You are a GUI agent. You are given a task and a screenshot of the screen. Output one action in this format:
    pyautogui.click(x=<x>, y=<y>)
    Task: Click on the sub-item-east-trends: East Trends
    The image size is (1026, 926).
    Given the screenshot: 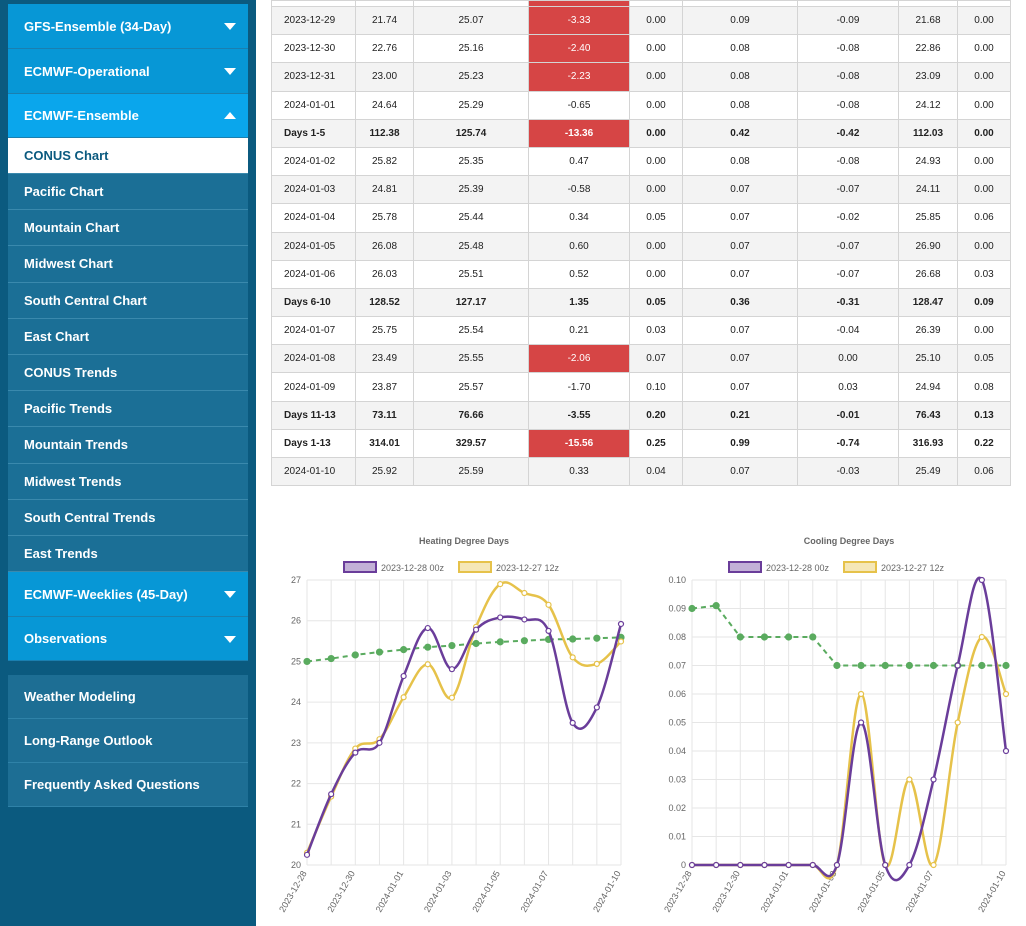 What is the action you would take?
    pyautogui.click(x=128, y=554)
    